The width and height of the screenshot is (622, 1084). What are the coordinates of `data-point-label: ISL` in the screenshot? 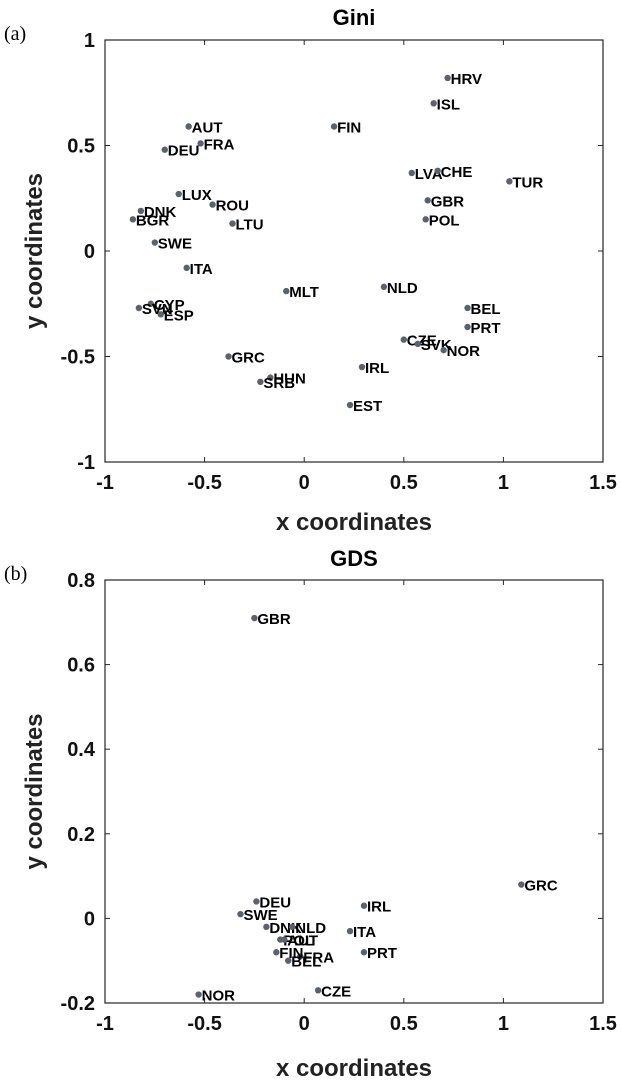 It's located at (448, 104).